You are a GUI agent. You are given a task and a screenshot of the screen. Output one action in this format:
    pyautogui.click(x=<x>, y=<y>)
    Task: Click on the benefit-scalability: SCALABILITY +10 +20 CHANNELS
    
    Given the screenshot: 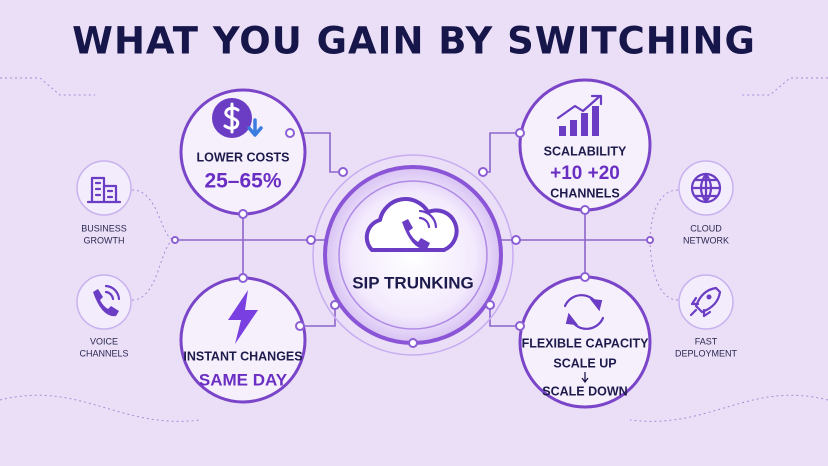 What is the action you would take?
    pyautogui.click(x=585, y=145)
    